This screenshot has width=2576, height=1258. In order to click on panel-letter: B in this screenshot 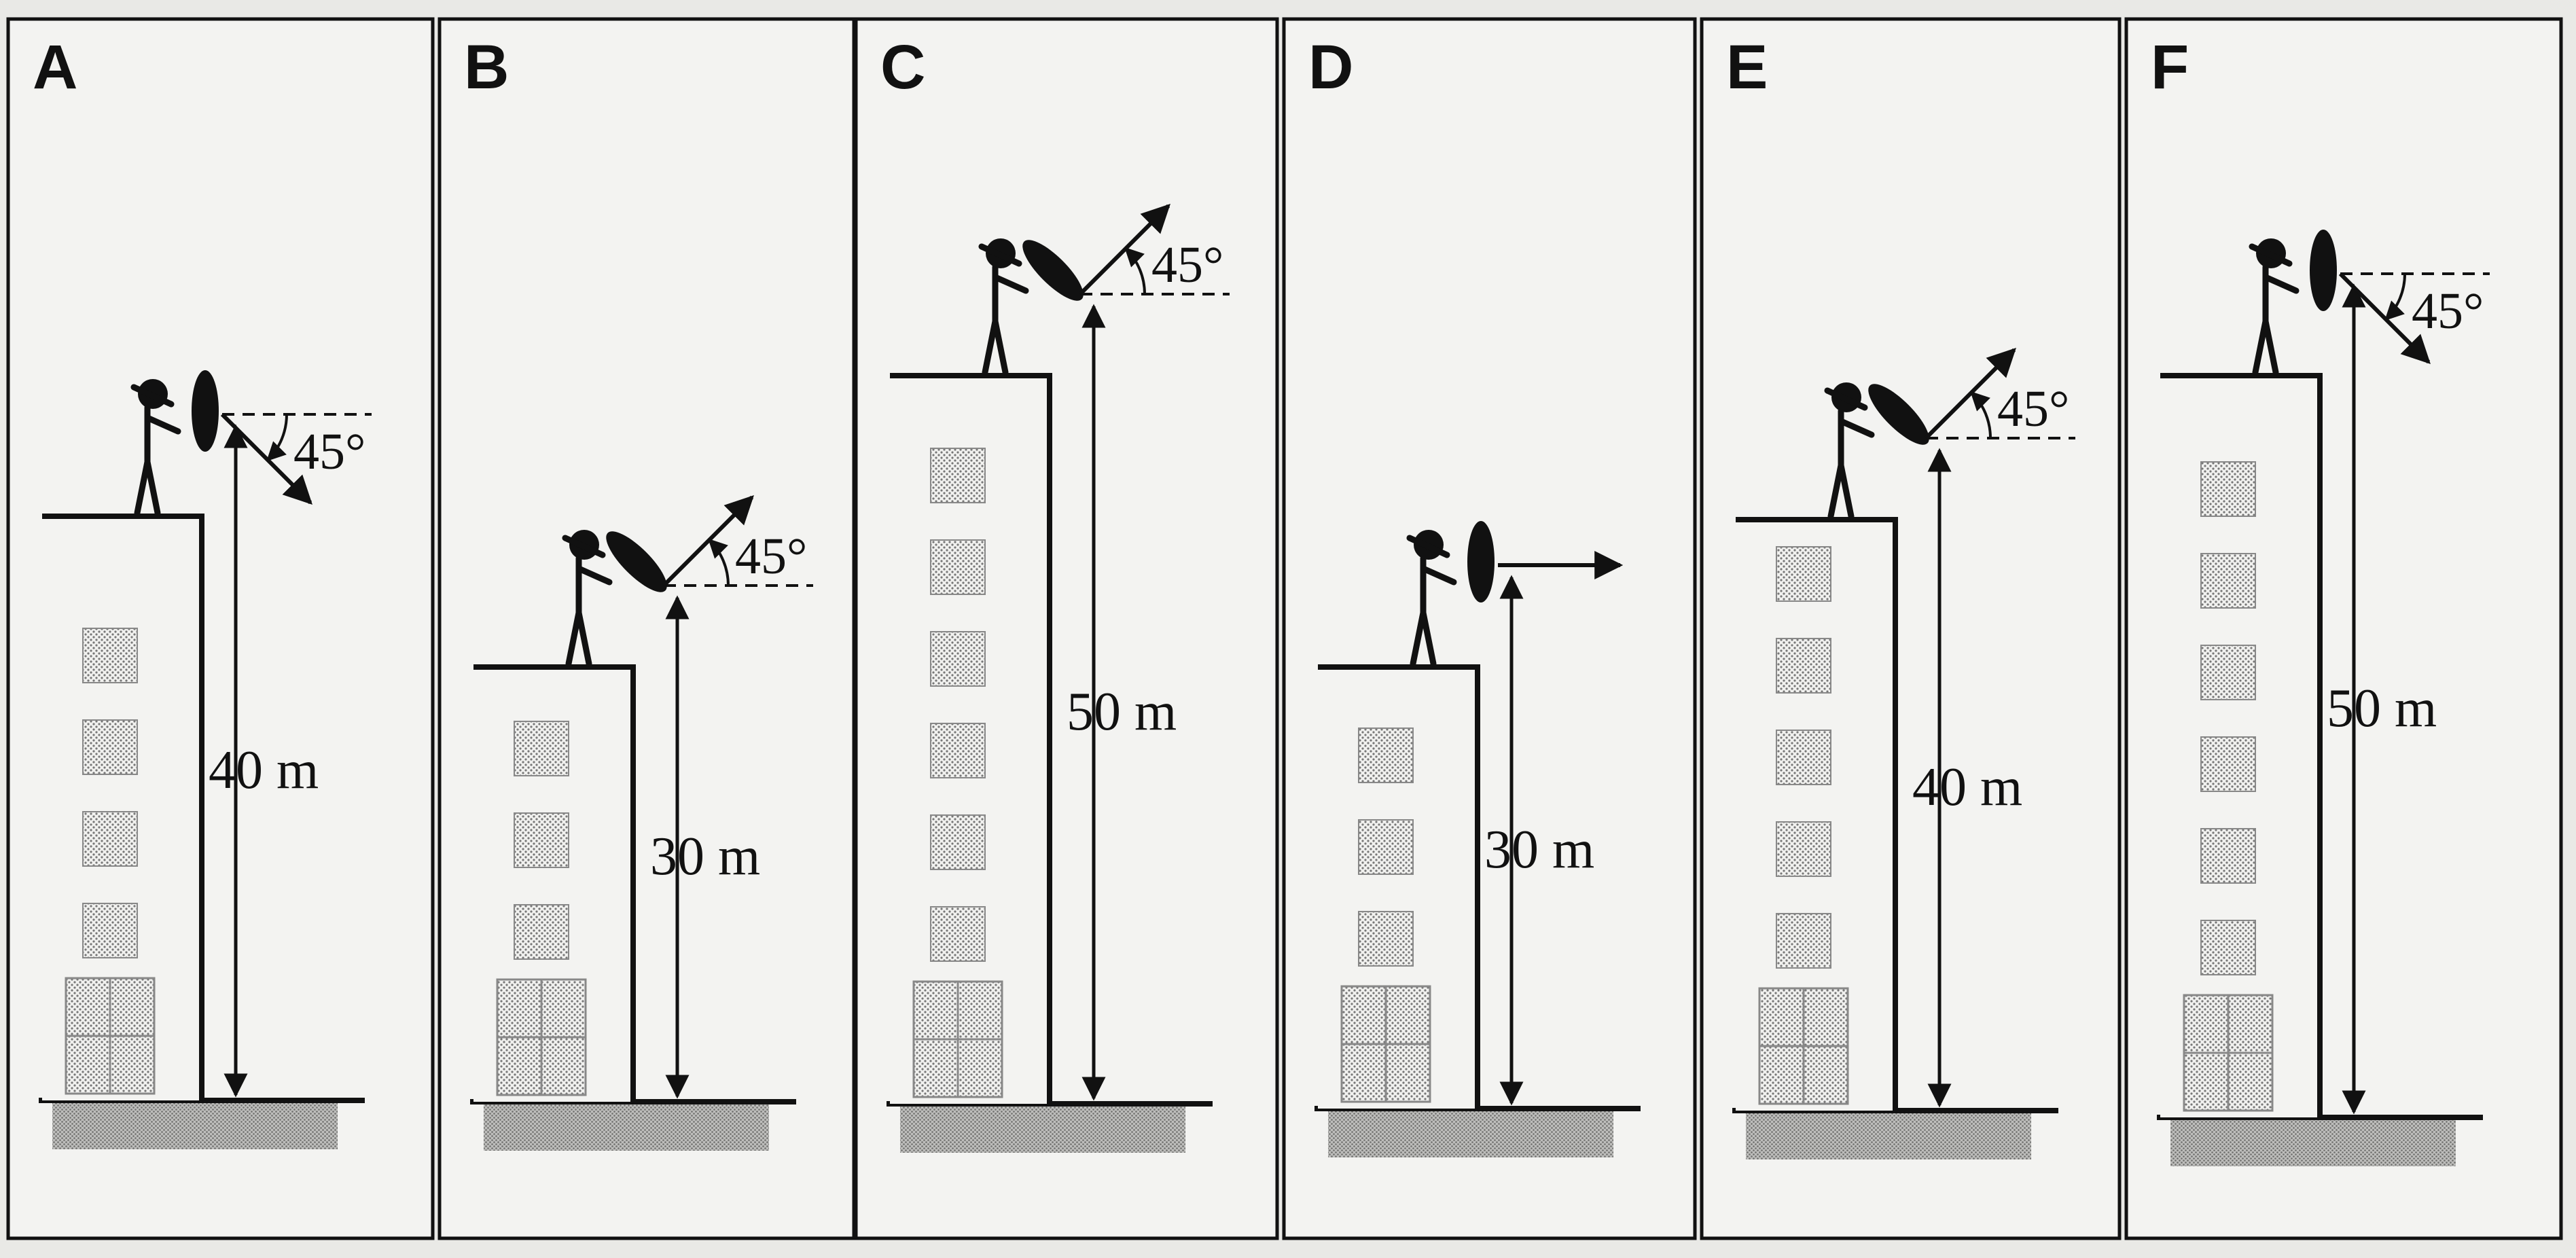, I will do `click(487, 67)`.